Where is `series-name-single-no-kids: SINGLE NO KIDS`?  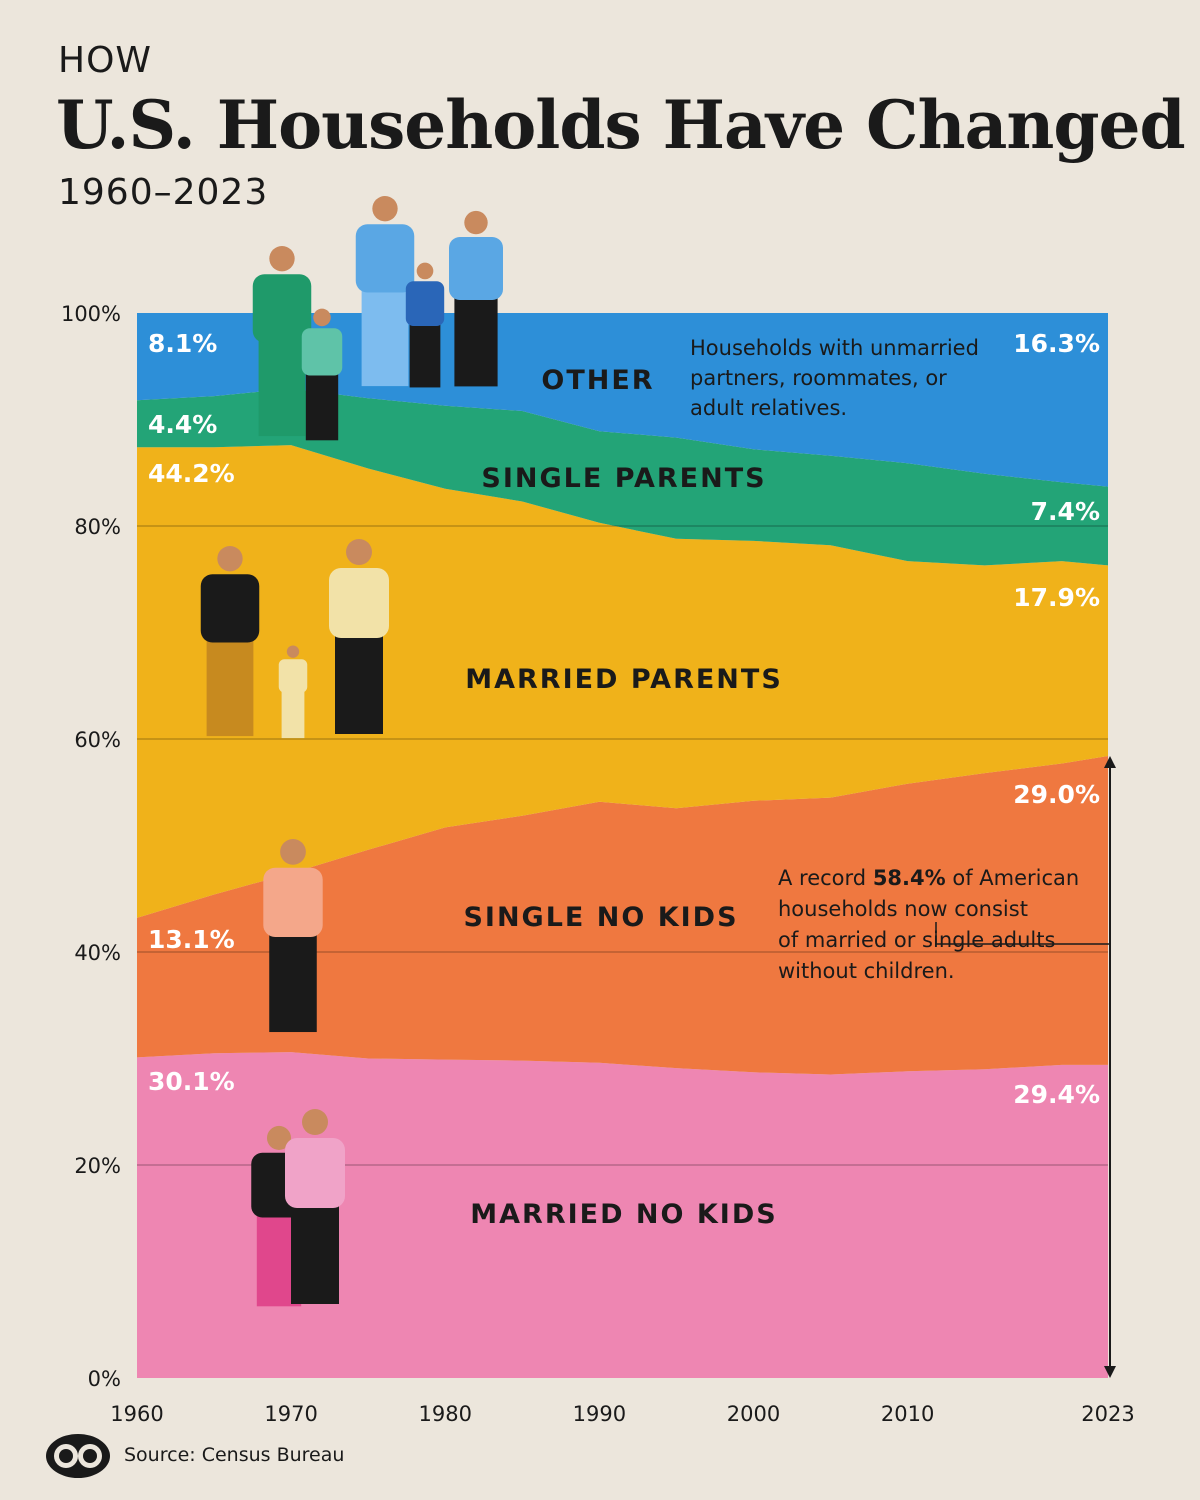 series-name-single-no-kids: SINGLE NO KIDS is located at coordinates (600, 917).